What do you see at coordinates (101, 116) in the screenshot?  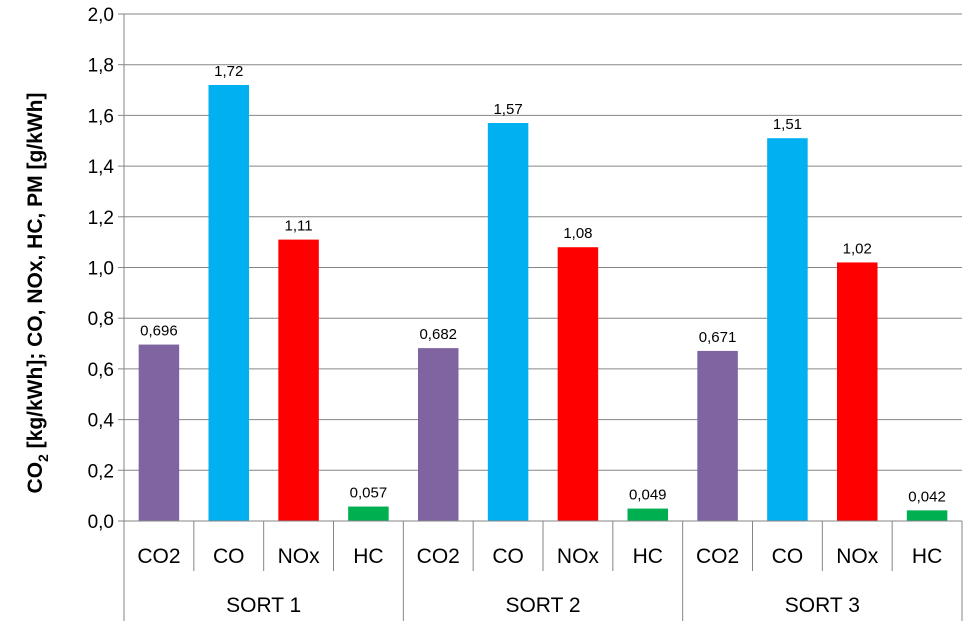 I see `y-tick-label: 1,6` at bounding box center [101, 116].